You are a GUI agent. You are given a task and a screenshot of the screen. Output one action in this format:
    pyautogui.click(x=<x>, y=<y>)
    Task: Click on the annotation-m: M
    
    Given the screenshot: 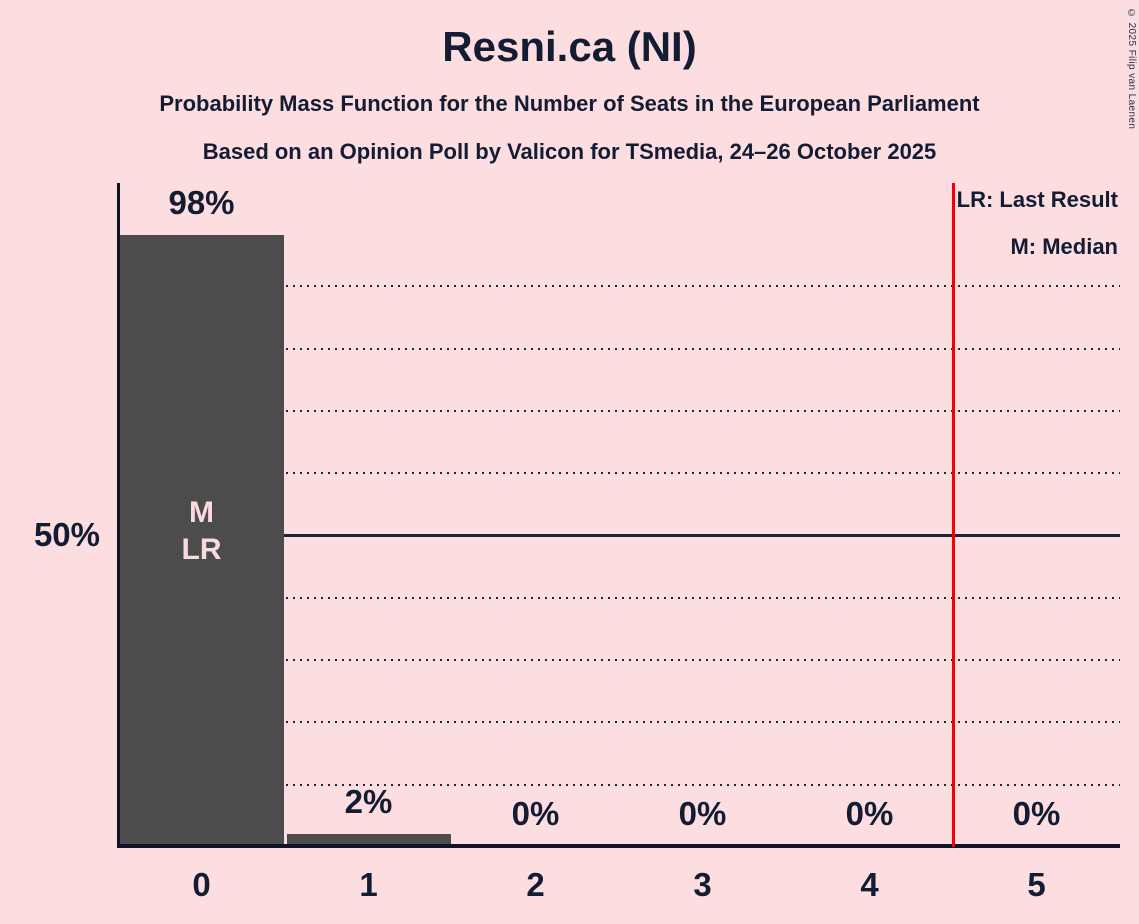 What is the action you would take?
    pyautogui.click(x=201, y=512)
    